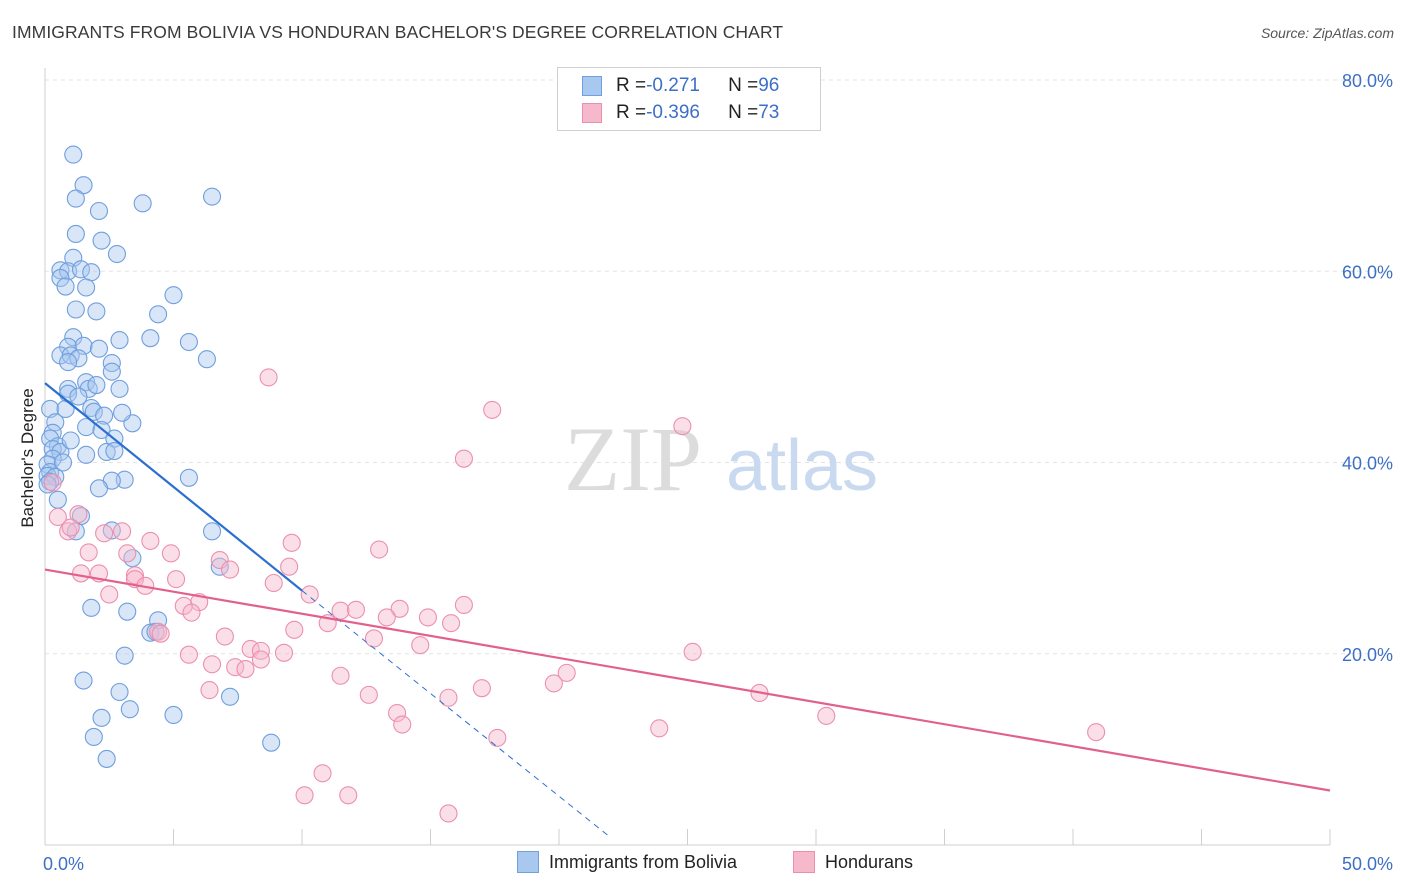 Image resolution: width=1406 pixels, height=892 pixels. I want to click on bottom-legend-swatch-blue, so click(528, 862).